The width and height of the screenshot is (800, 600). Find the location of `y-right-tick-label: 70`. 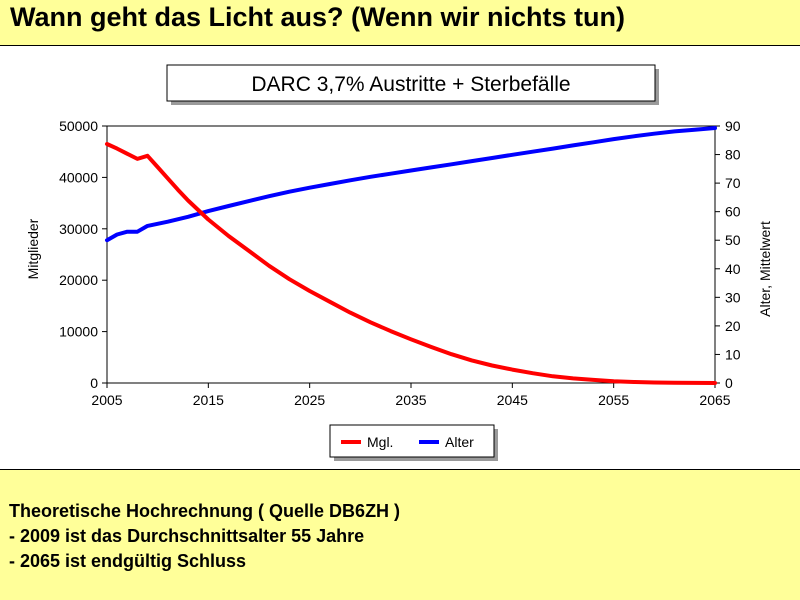

y-right-tick-label: 70 is located at coordinates (733, 183).